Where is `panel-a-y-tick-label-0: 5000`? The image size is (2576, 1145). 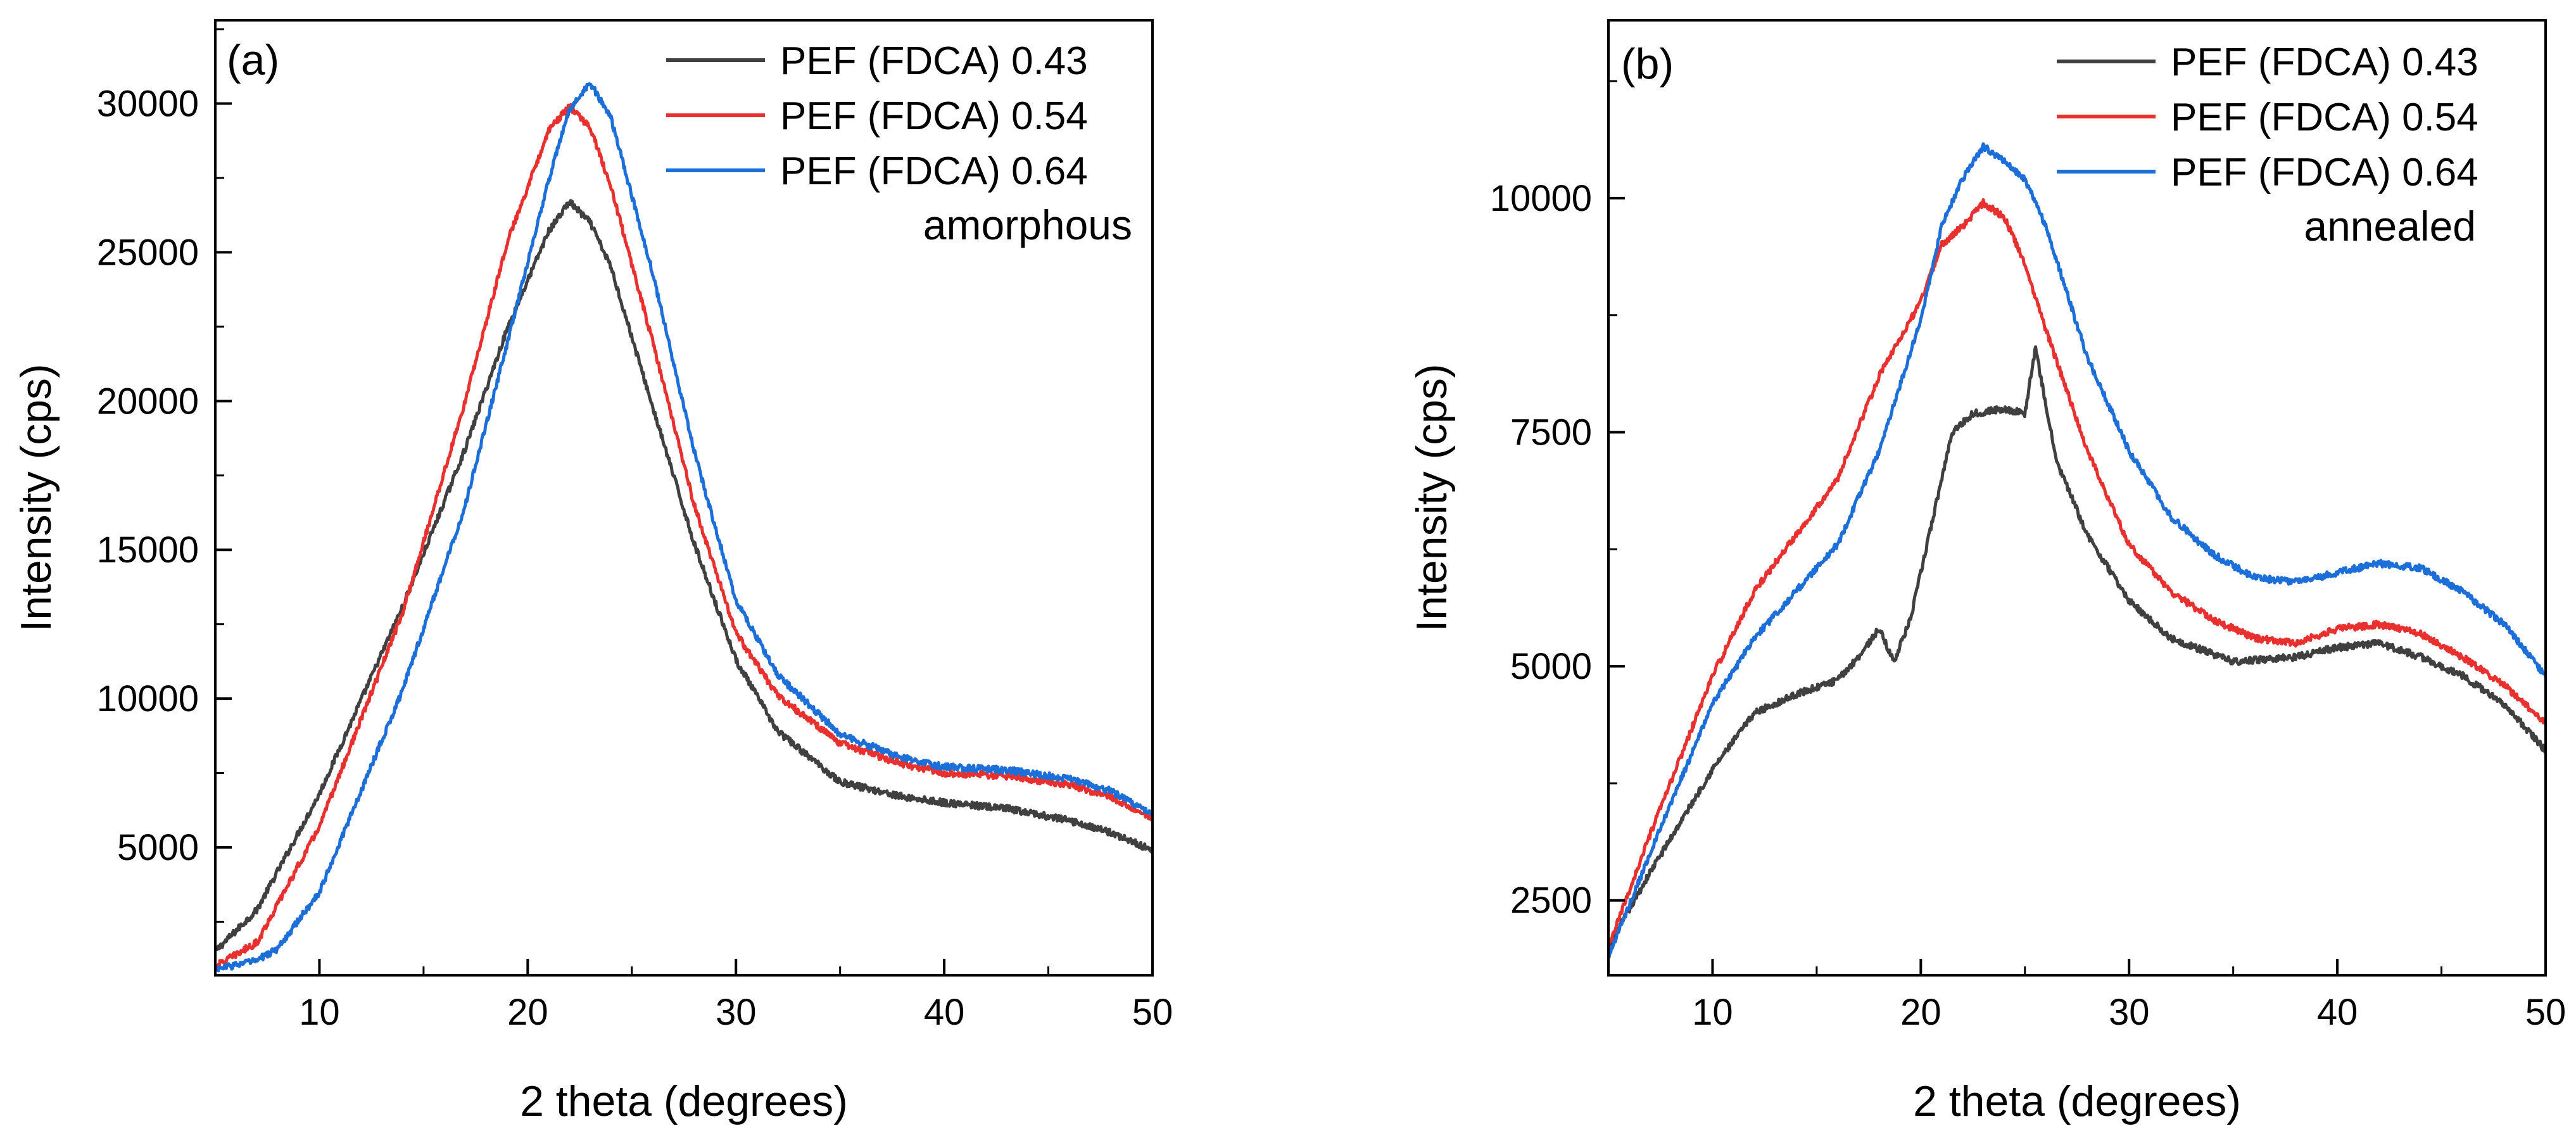
panel-a-y-tick-label-0: 5000 is located at coordinates (158, 847).